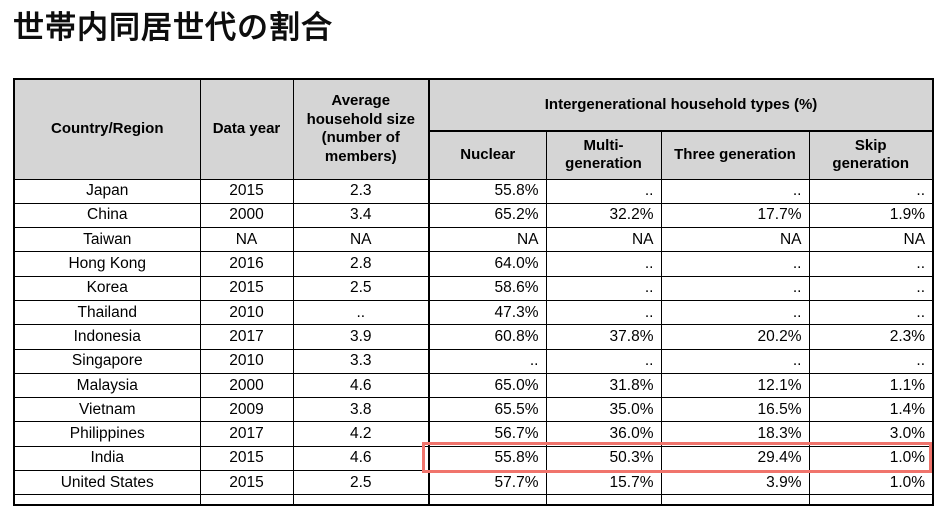 This screenshot has height=506, width=935. What do you see at coordinates (603, 337) in the screenshot?
I see `cell-multi-generation: 37.8%` at bounding box center [603, 337].